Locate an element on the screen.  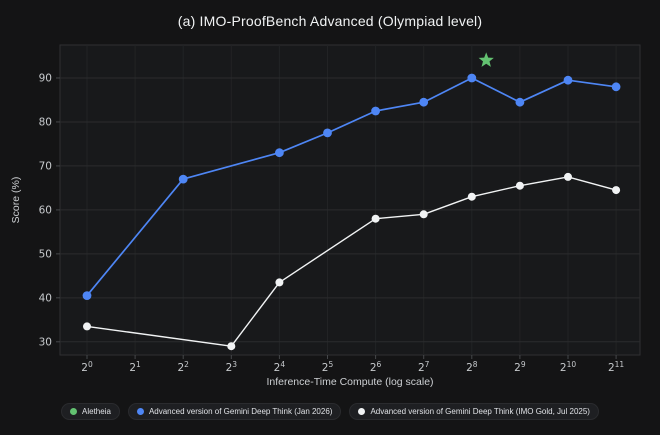
y-tick-label: 60 is located at coordinates (45, 210).